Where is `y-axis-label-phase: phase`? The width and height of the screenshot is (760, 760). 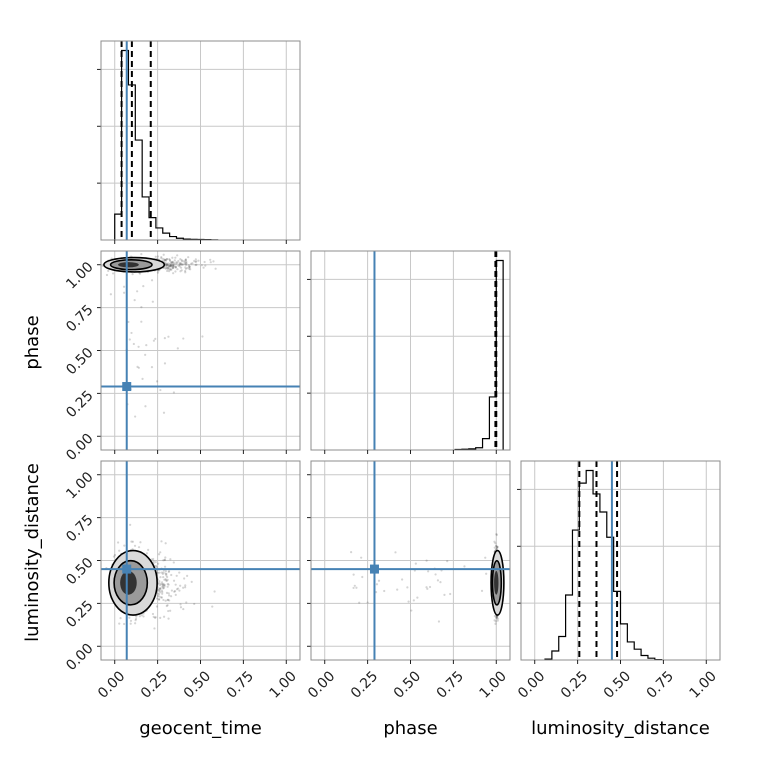
y-axis-label-phase: phase is located at coordinates (32, 342).